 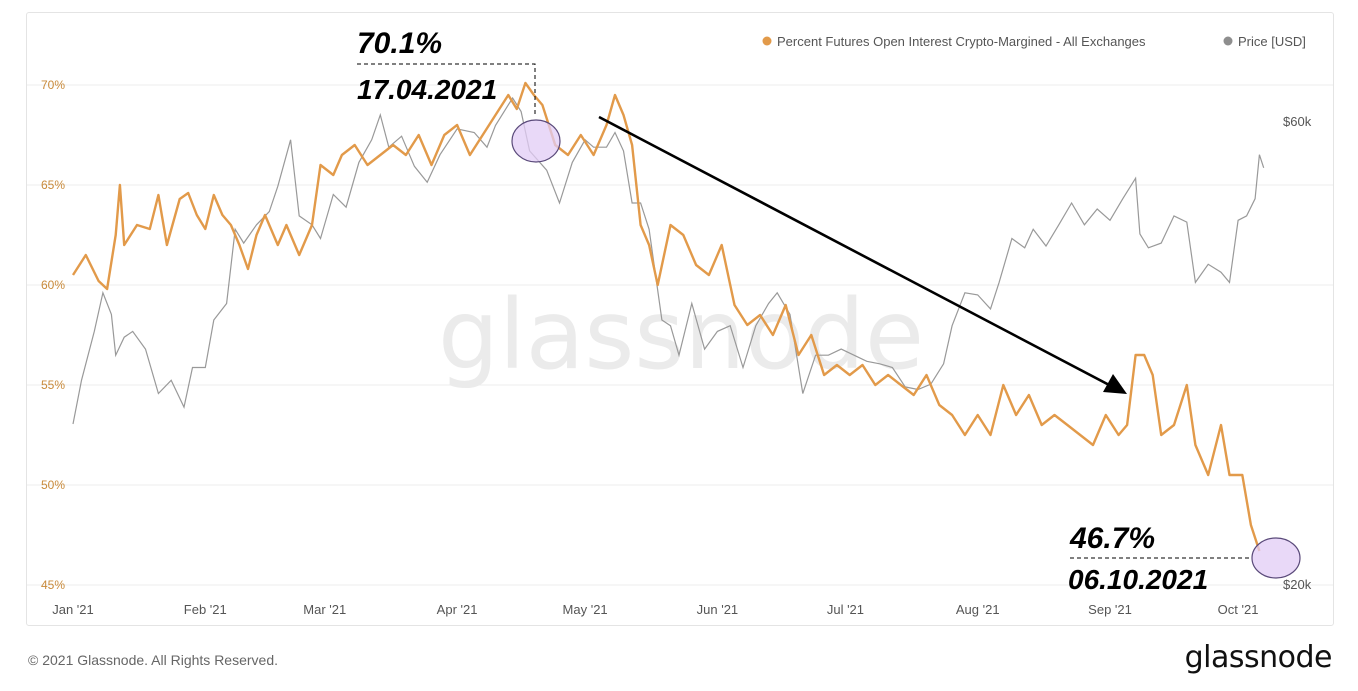 What do you see at coordinates (53, 285) in the screenshot?
I see `y-left-tick-label: 60%` at bounding box center [53, 285].